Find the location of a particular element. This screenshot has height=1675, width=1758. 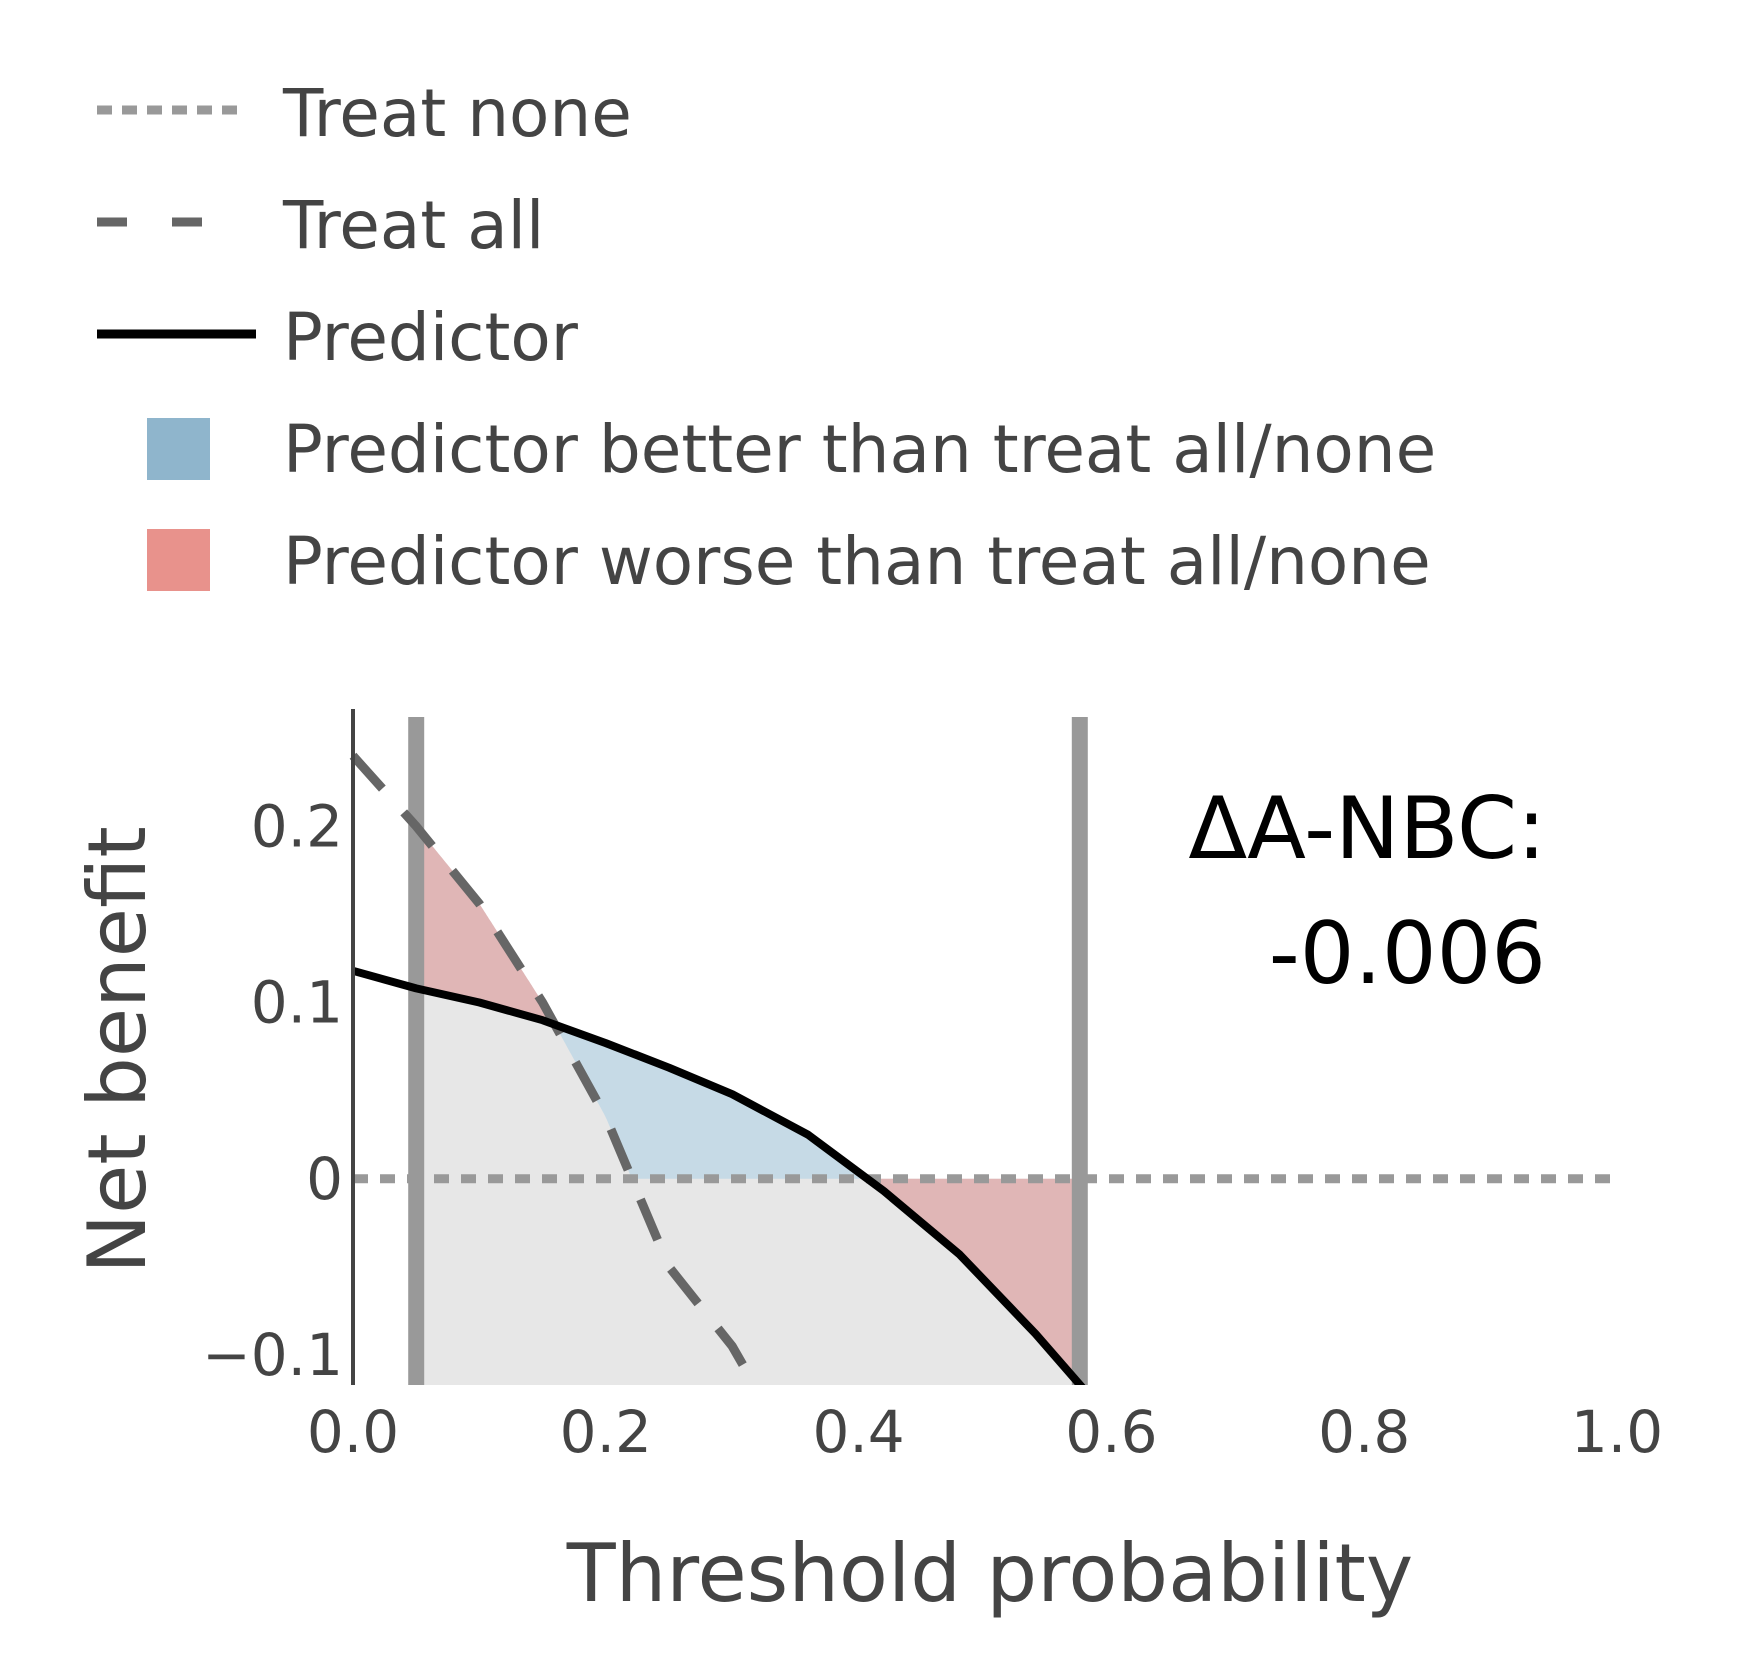

legend-label-treat-all: Treat all is located at coordinates (413, 225).